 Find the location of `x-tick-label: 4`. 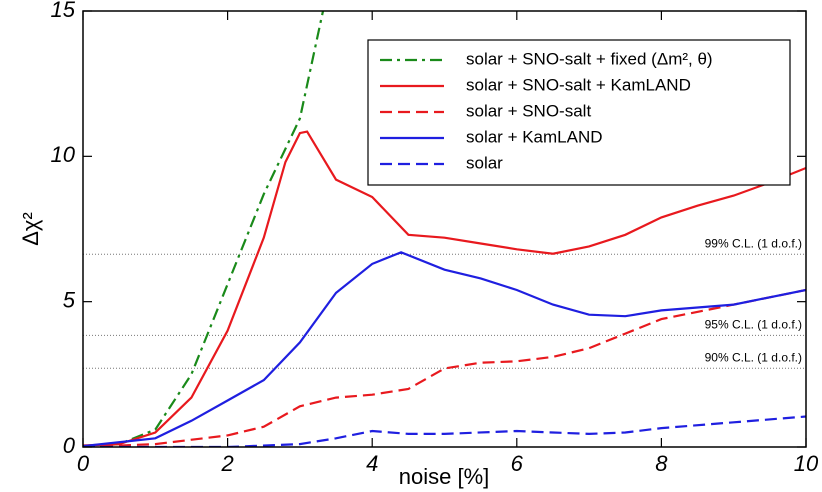

x-tick-label: 4 is located at coordinates (372, 463).